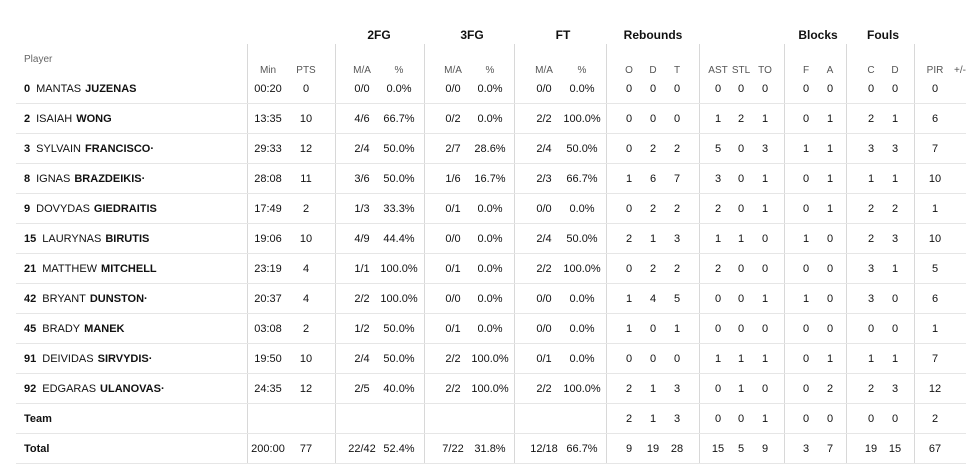  I want to click on stat-cell: 23:19, so click(268, 269).